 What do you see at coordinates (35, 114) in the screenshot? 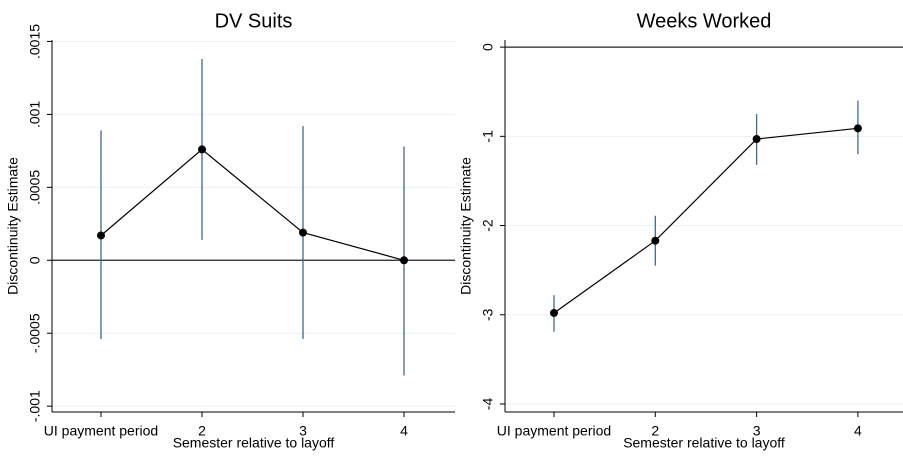
I see `y-tick-label: .001` at bounding box center [35, 114].